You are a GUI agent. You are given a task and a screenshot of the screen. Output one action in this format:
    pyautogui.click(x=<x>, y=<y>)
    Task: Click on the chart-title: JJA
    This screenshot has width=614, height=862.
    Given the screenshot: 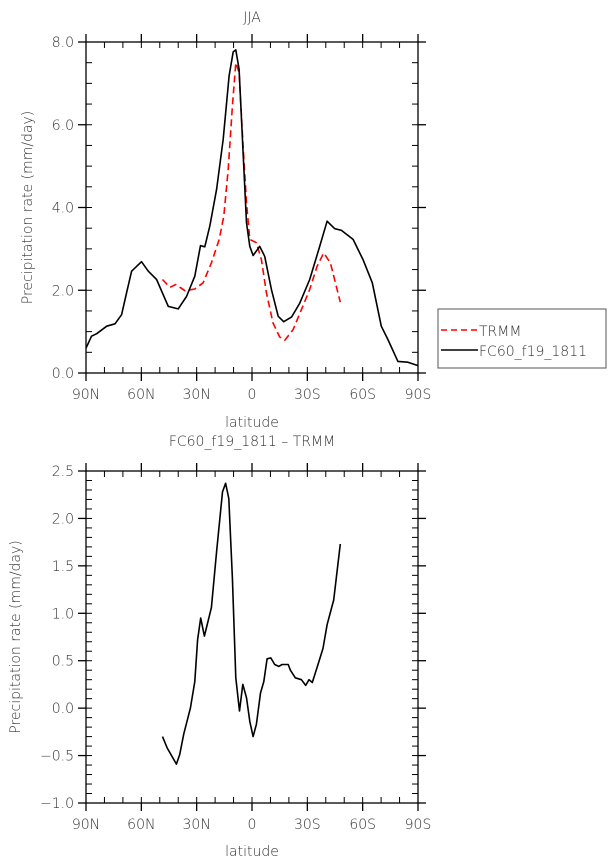 What is the action you would take?
    pyautogui.click(x=252, y=18)
    